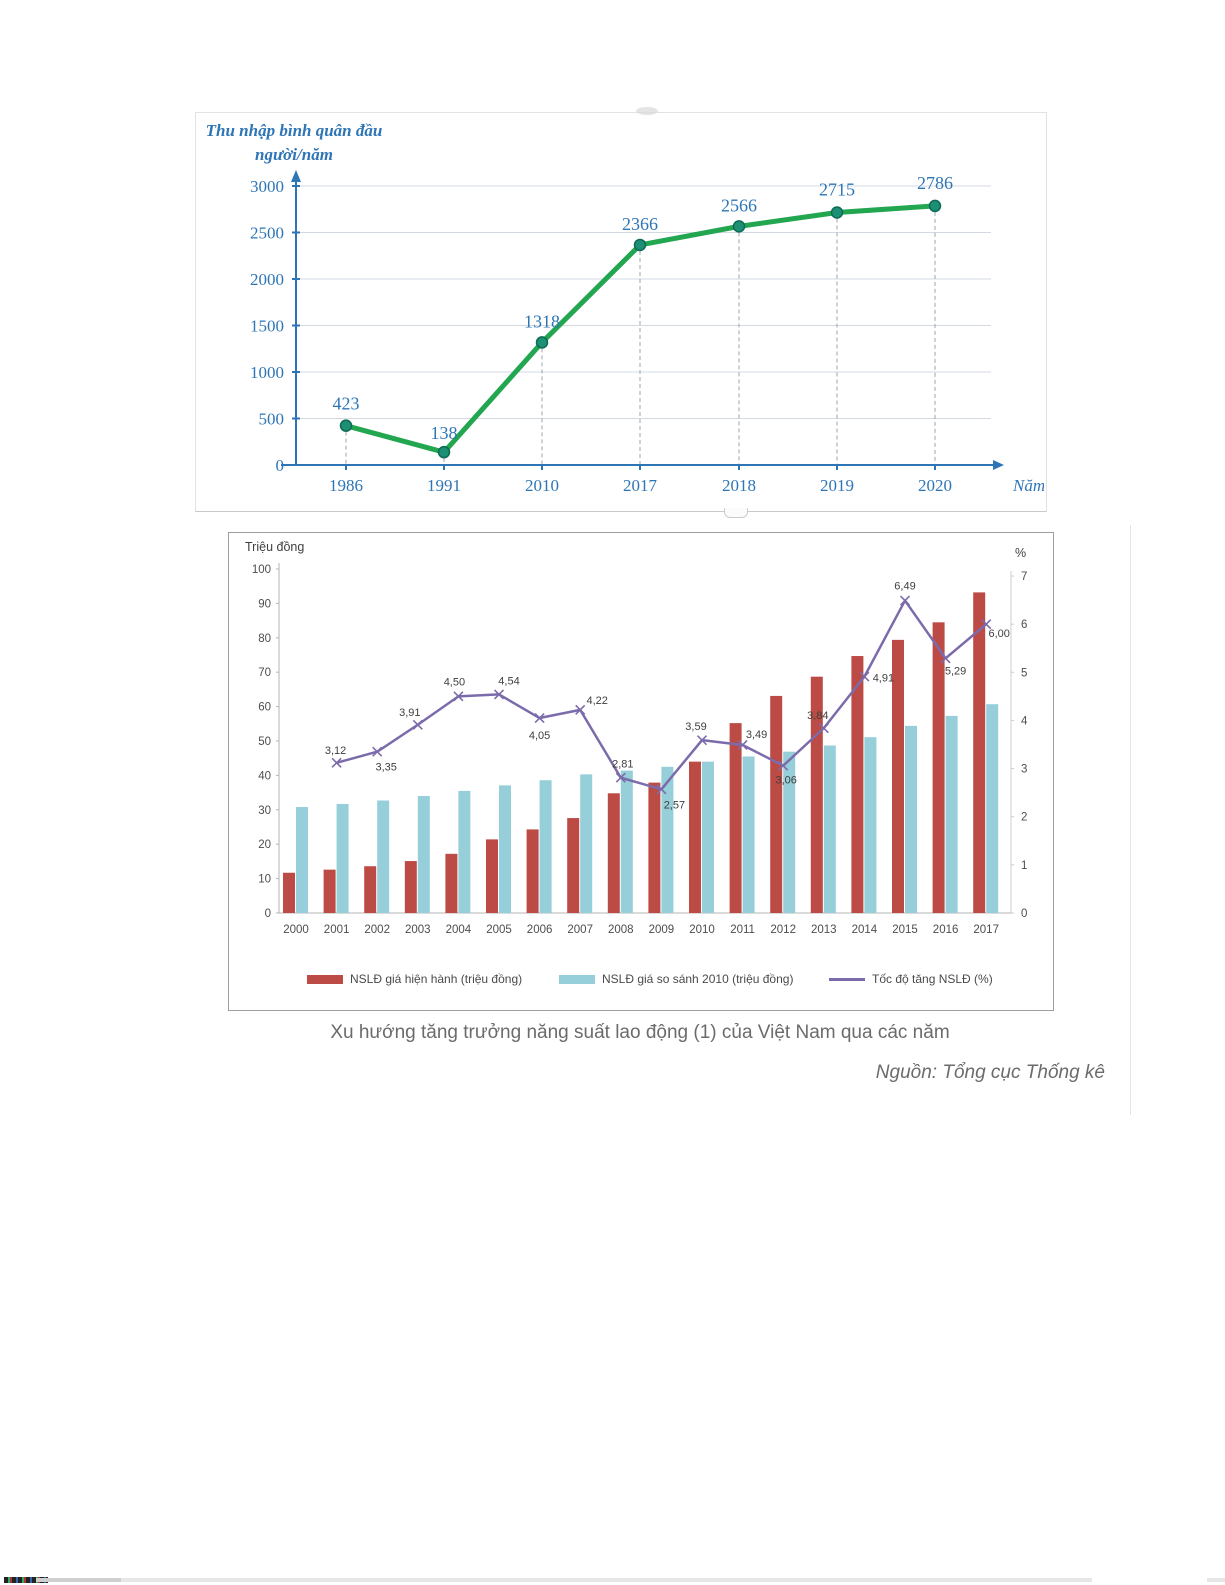  Describe the element at coordinates (647, 111) in the screenshot. I see `scan-smudge` at that location.